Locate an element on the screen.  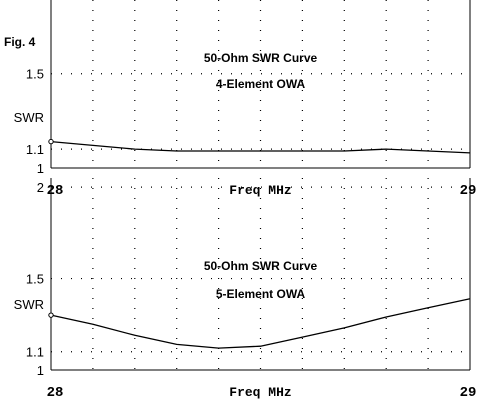
figure-label: Fig. 4 is located at coordinates (20, 42).